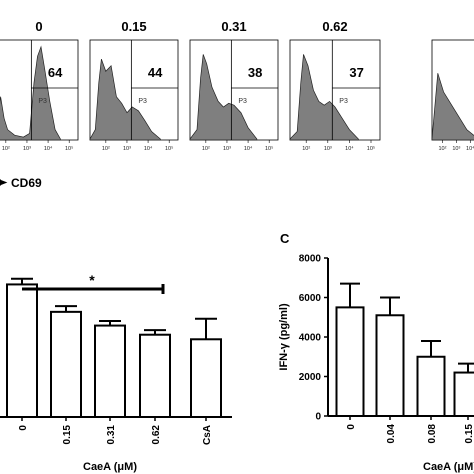  Describe the element at coordinates (111, 435) in the screenshot. I see `x-tick-label: 0.31` at that location.